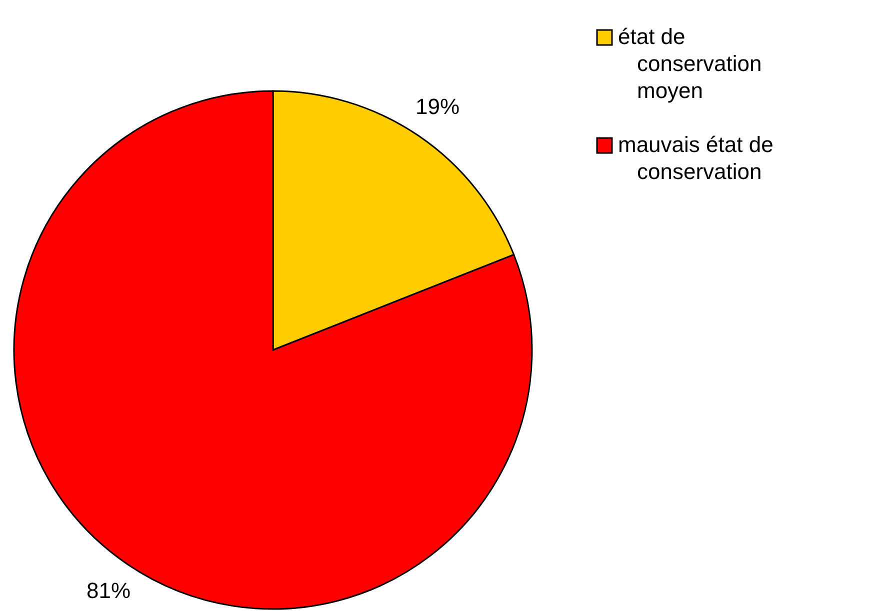  I want to click on data-label: 81%, so click(108, 590).